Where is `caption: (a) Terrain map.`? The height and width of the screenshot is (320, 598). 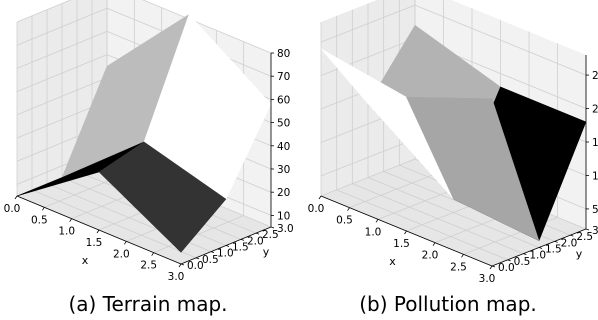 caption: (a) Terrain map. is located at coordinates (147, 304).